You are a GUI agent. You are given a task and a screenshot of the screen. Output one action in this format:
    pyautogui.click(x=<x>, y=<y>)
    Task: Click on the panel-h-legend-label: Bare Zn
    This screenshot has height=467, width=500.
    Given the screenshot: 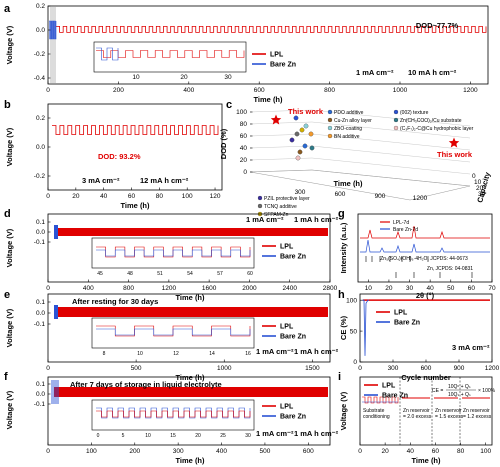 What is the action you would take?
    pyautogui.click(x=407, y=323)
    